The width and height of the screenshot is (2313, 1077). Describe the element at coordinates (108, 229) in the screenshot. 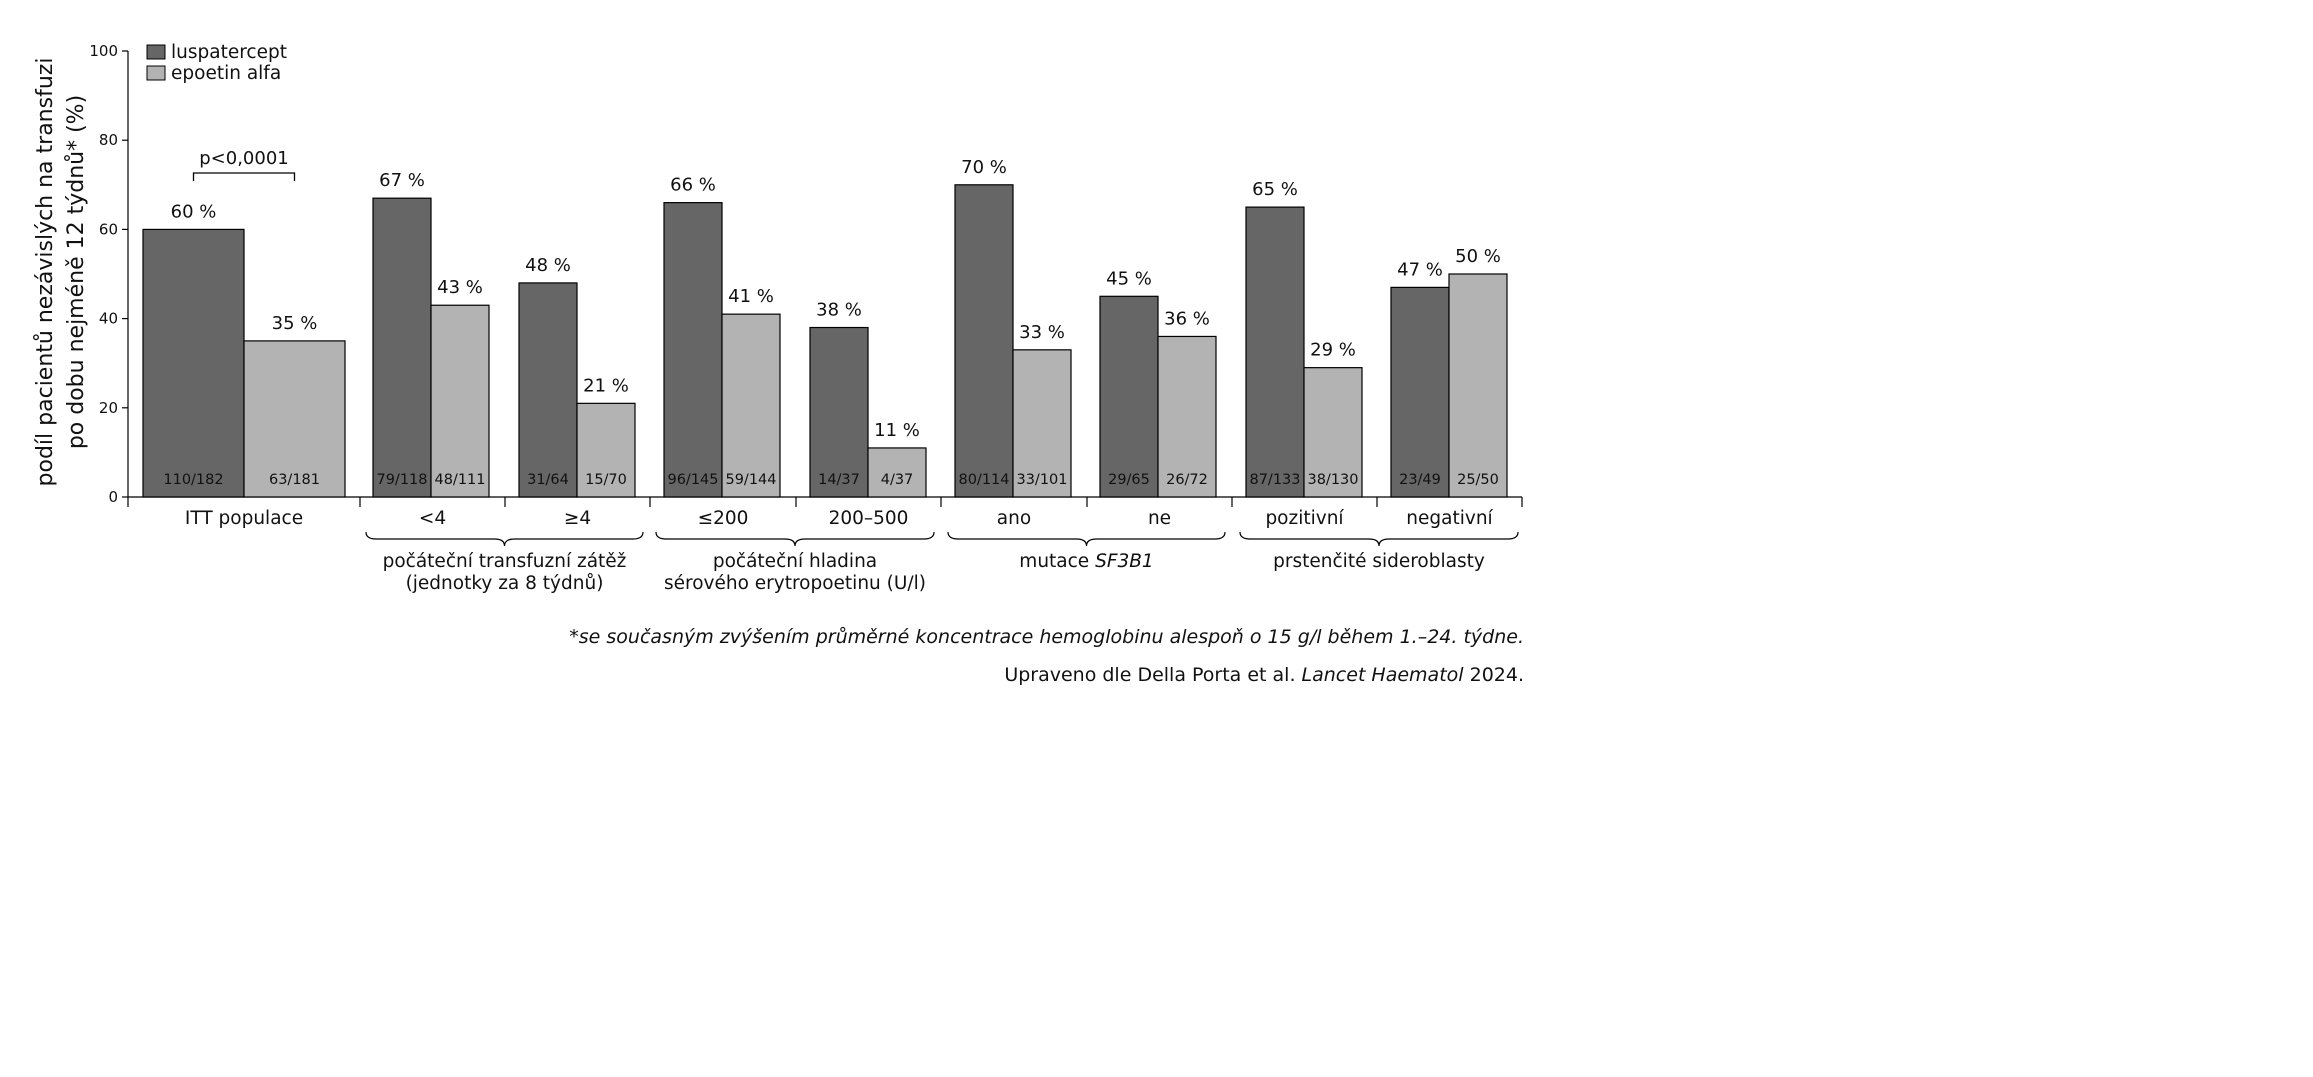

I see `y-tick-label: 60` at that location.